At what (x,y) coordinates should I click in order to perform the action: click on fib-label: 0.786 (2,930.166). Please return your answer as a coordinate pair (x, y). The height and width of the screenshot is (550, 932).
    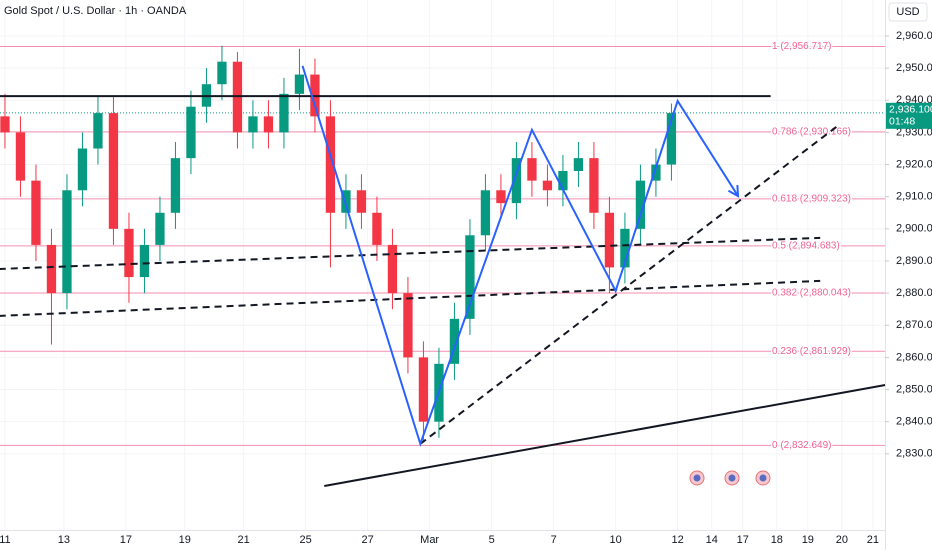
    Looking at the image, I should click on (811, 132).